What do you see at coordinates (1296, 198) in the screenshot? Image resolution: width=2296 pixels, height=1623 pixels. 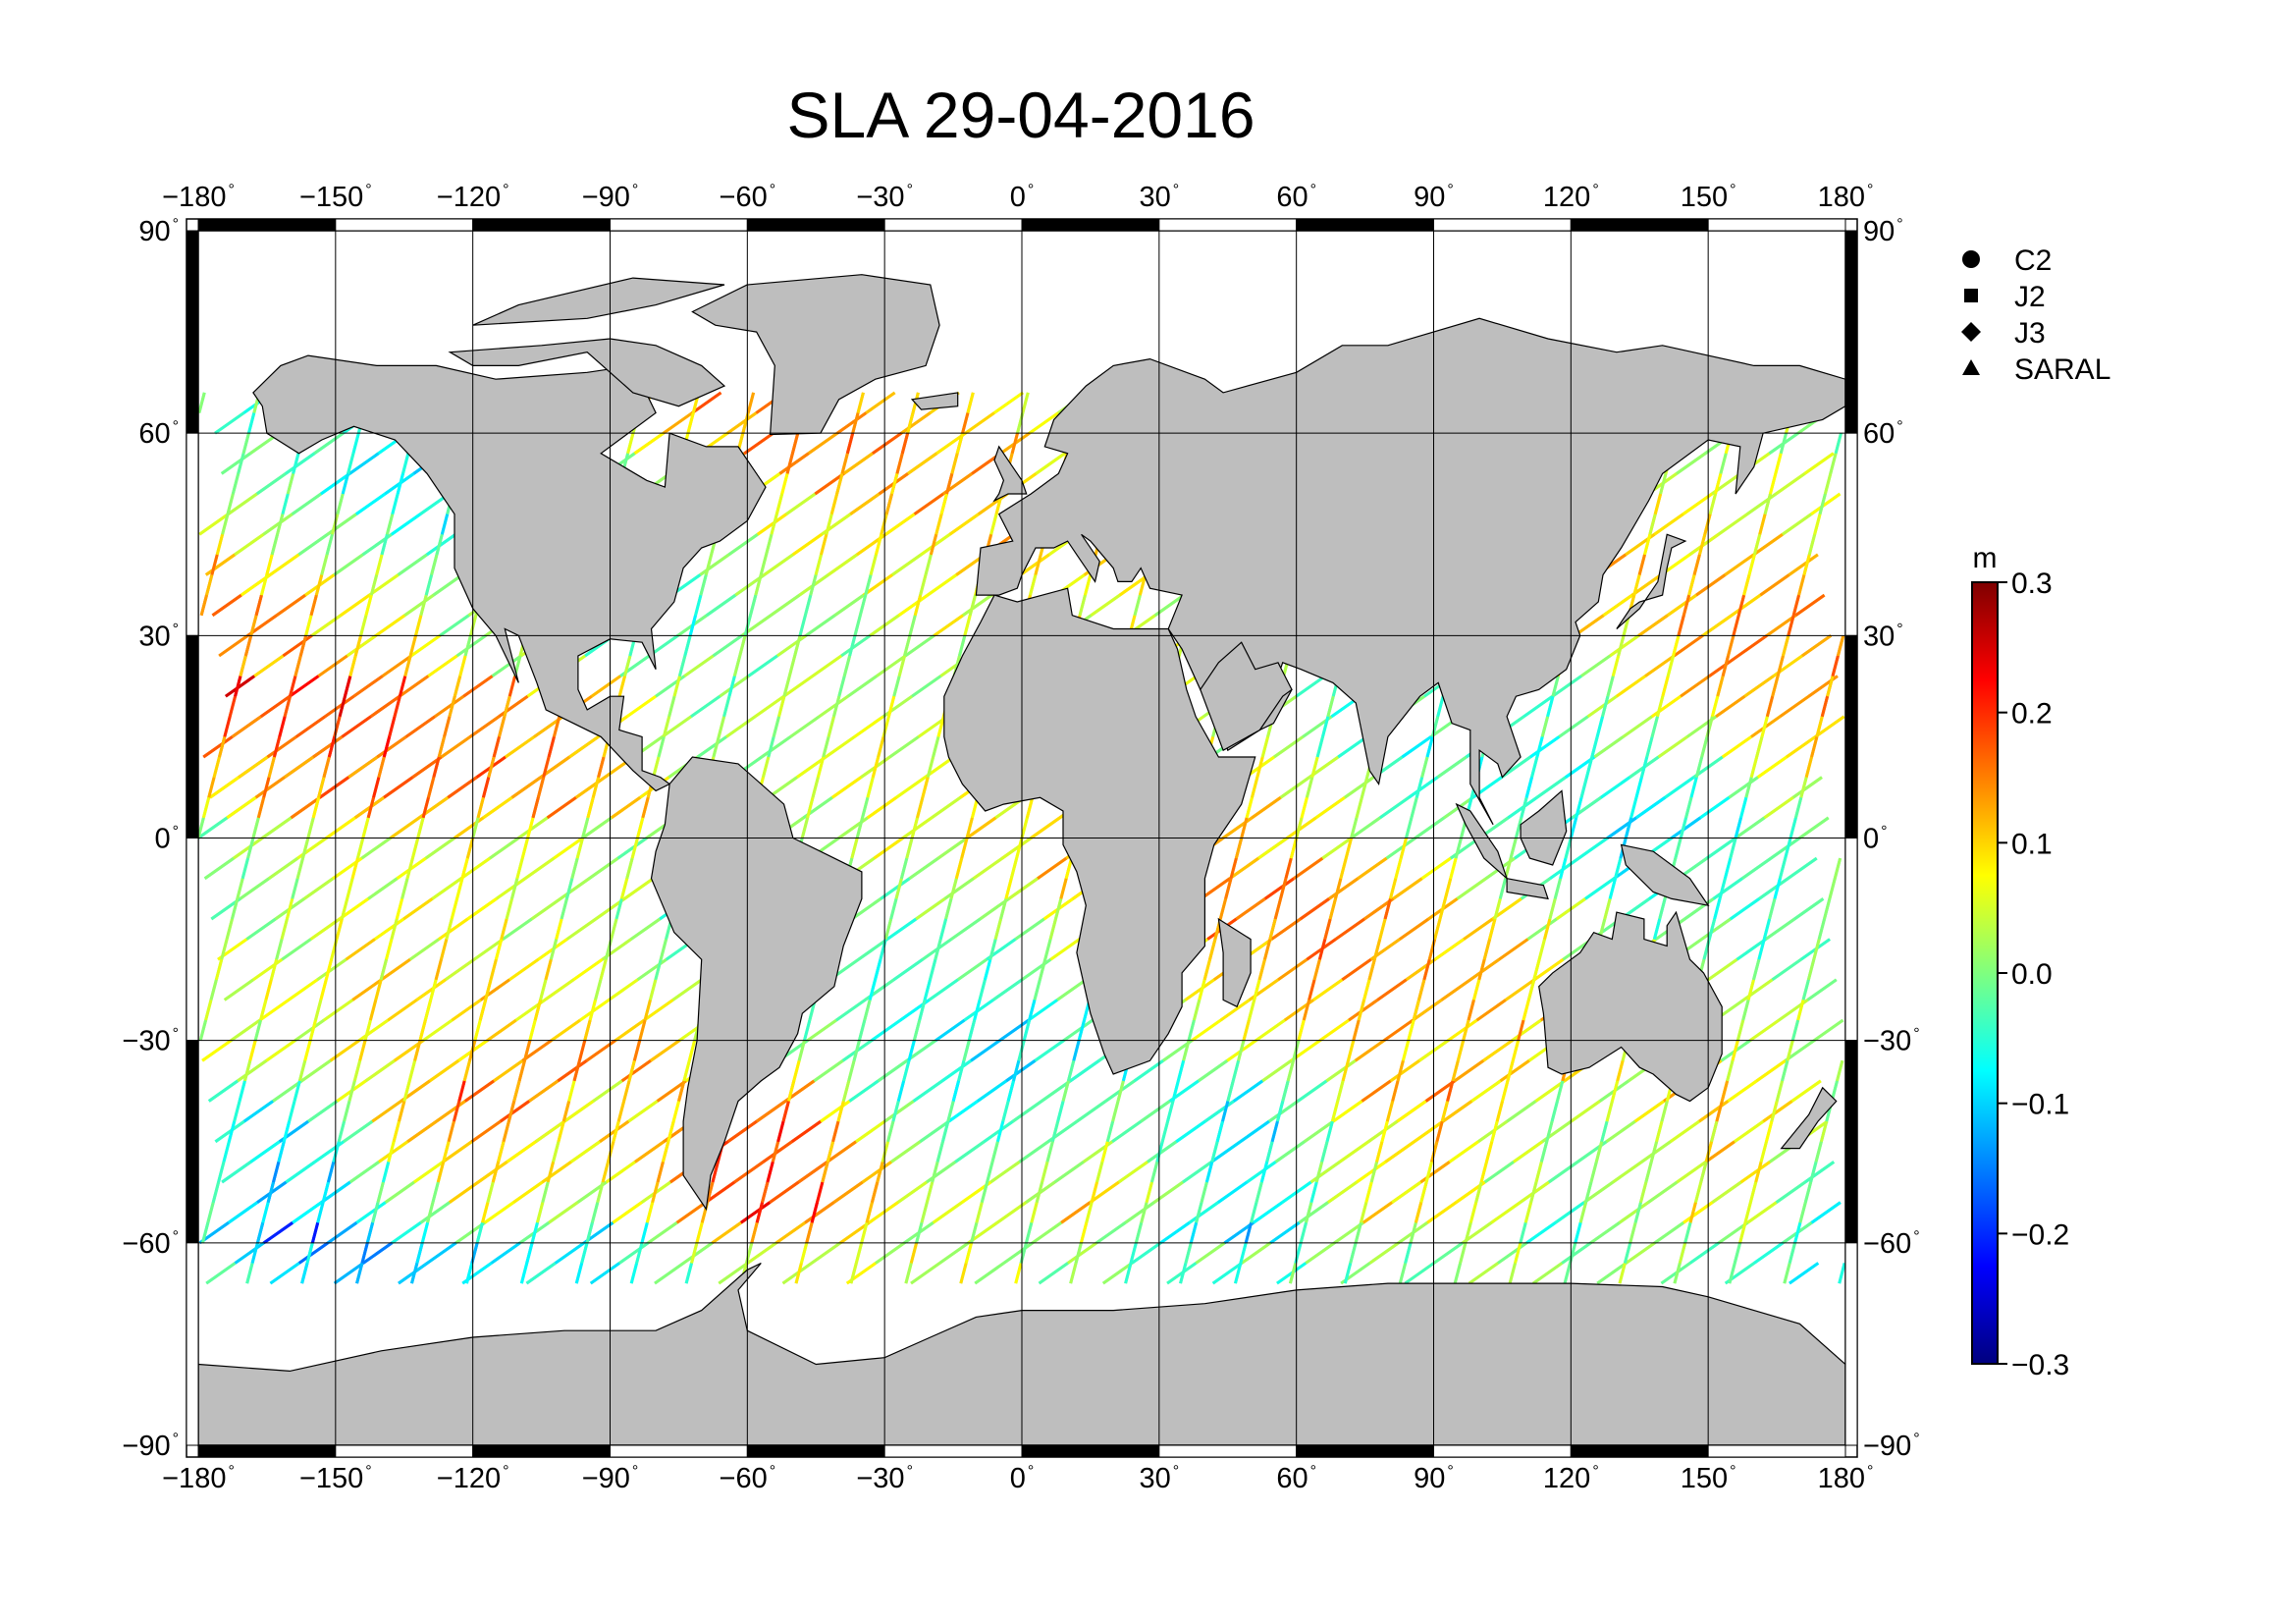 I see `lon-tick-label-top: 60 °` at bounding box center [1296, 198].